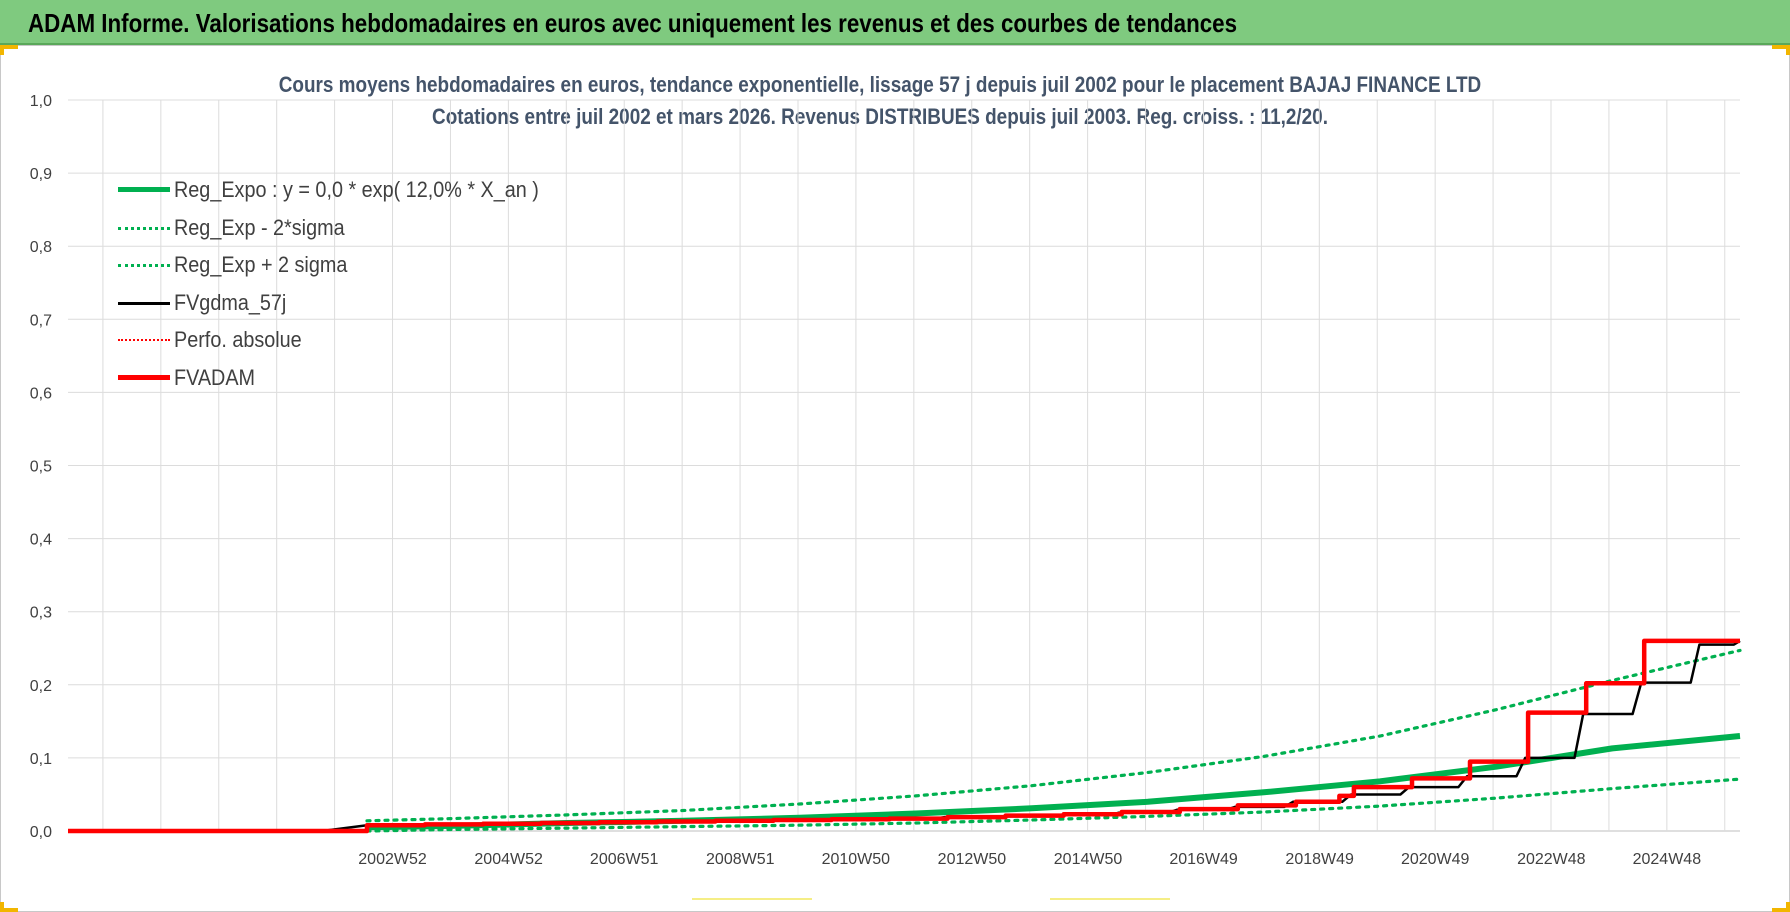  Describe the element at coordinates (41, 393) in the screenshot. I see `y-tick-label: 0,6` at that location.